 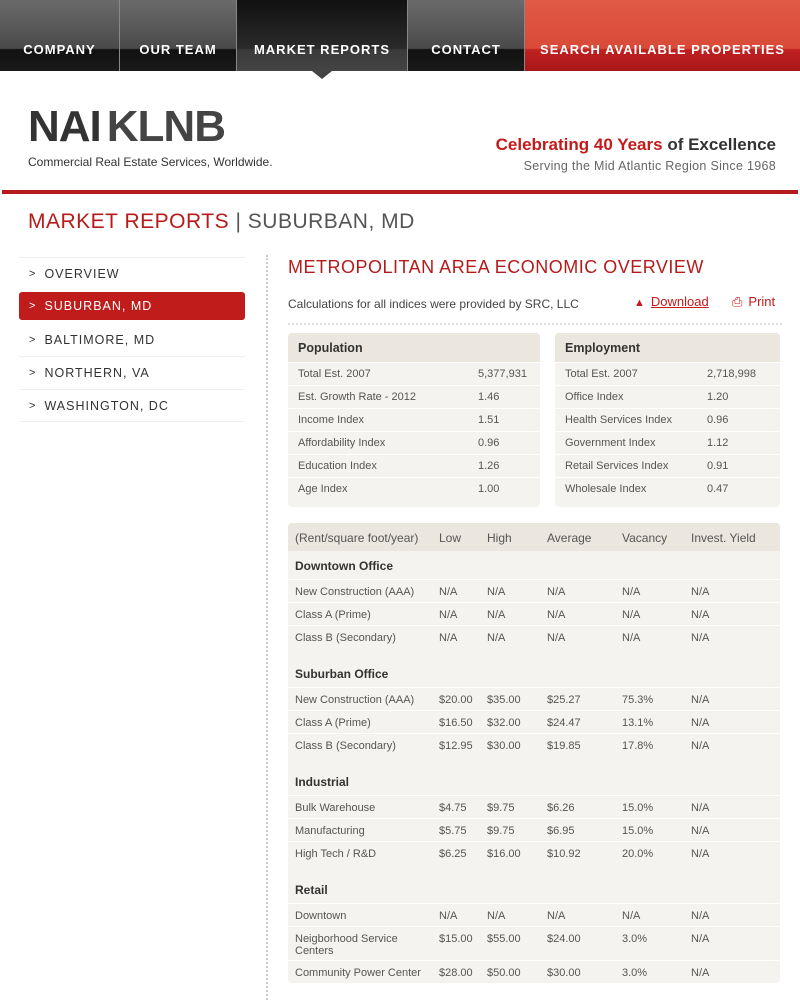 What do you see at coordinates (311, 890) in the screenshot?
I see `section-title-text: Retail` at bounding box center [311, 890].